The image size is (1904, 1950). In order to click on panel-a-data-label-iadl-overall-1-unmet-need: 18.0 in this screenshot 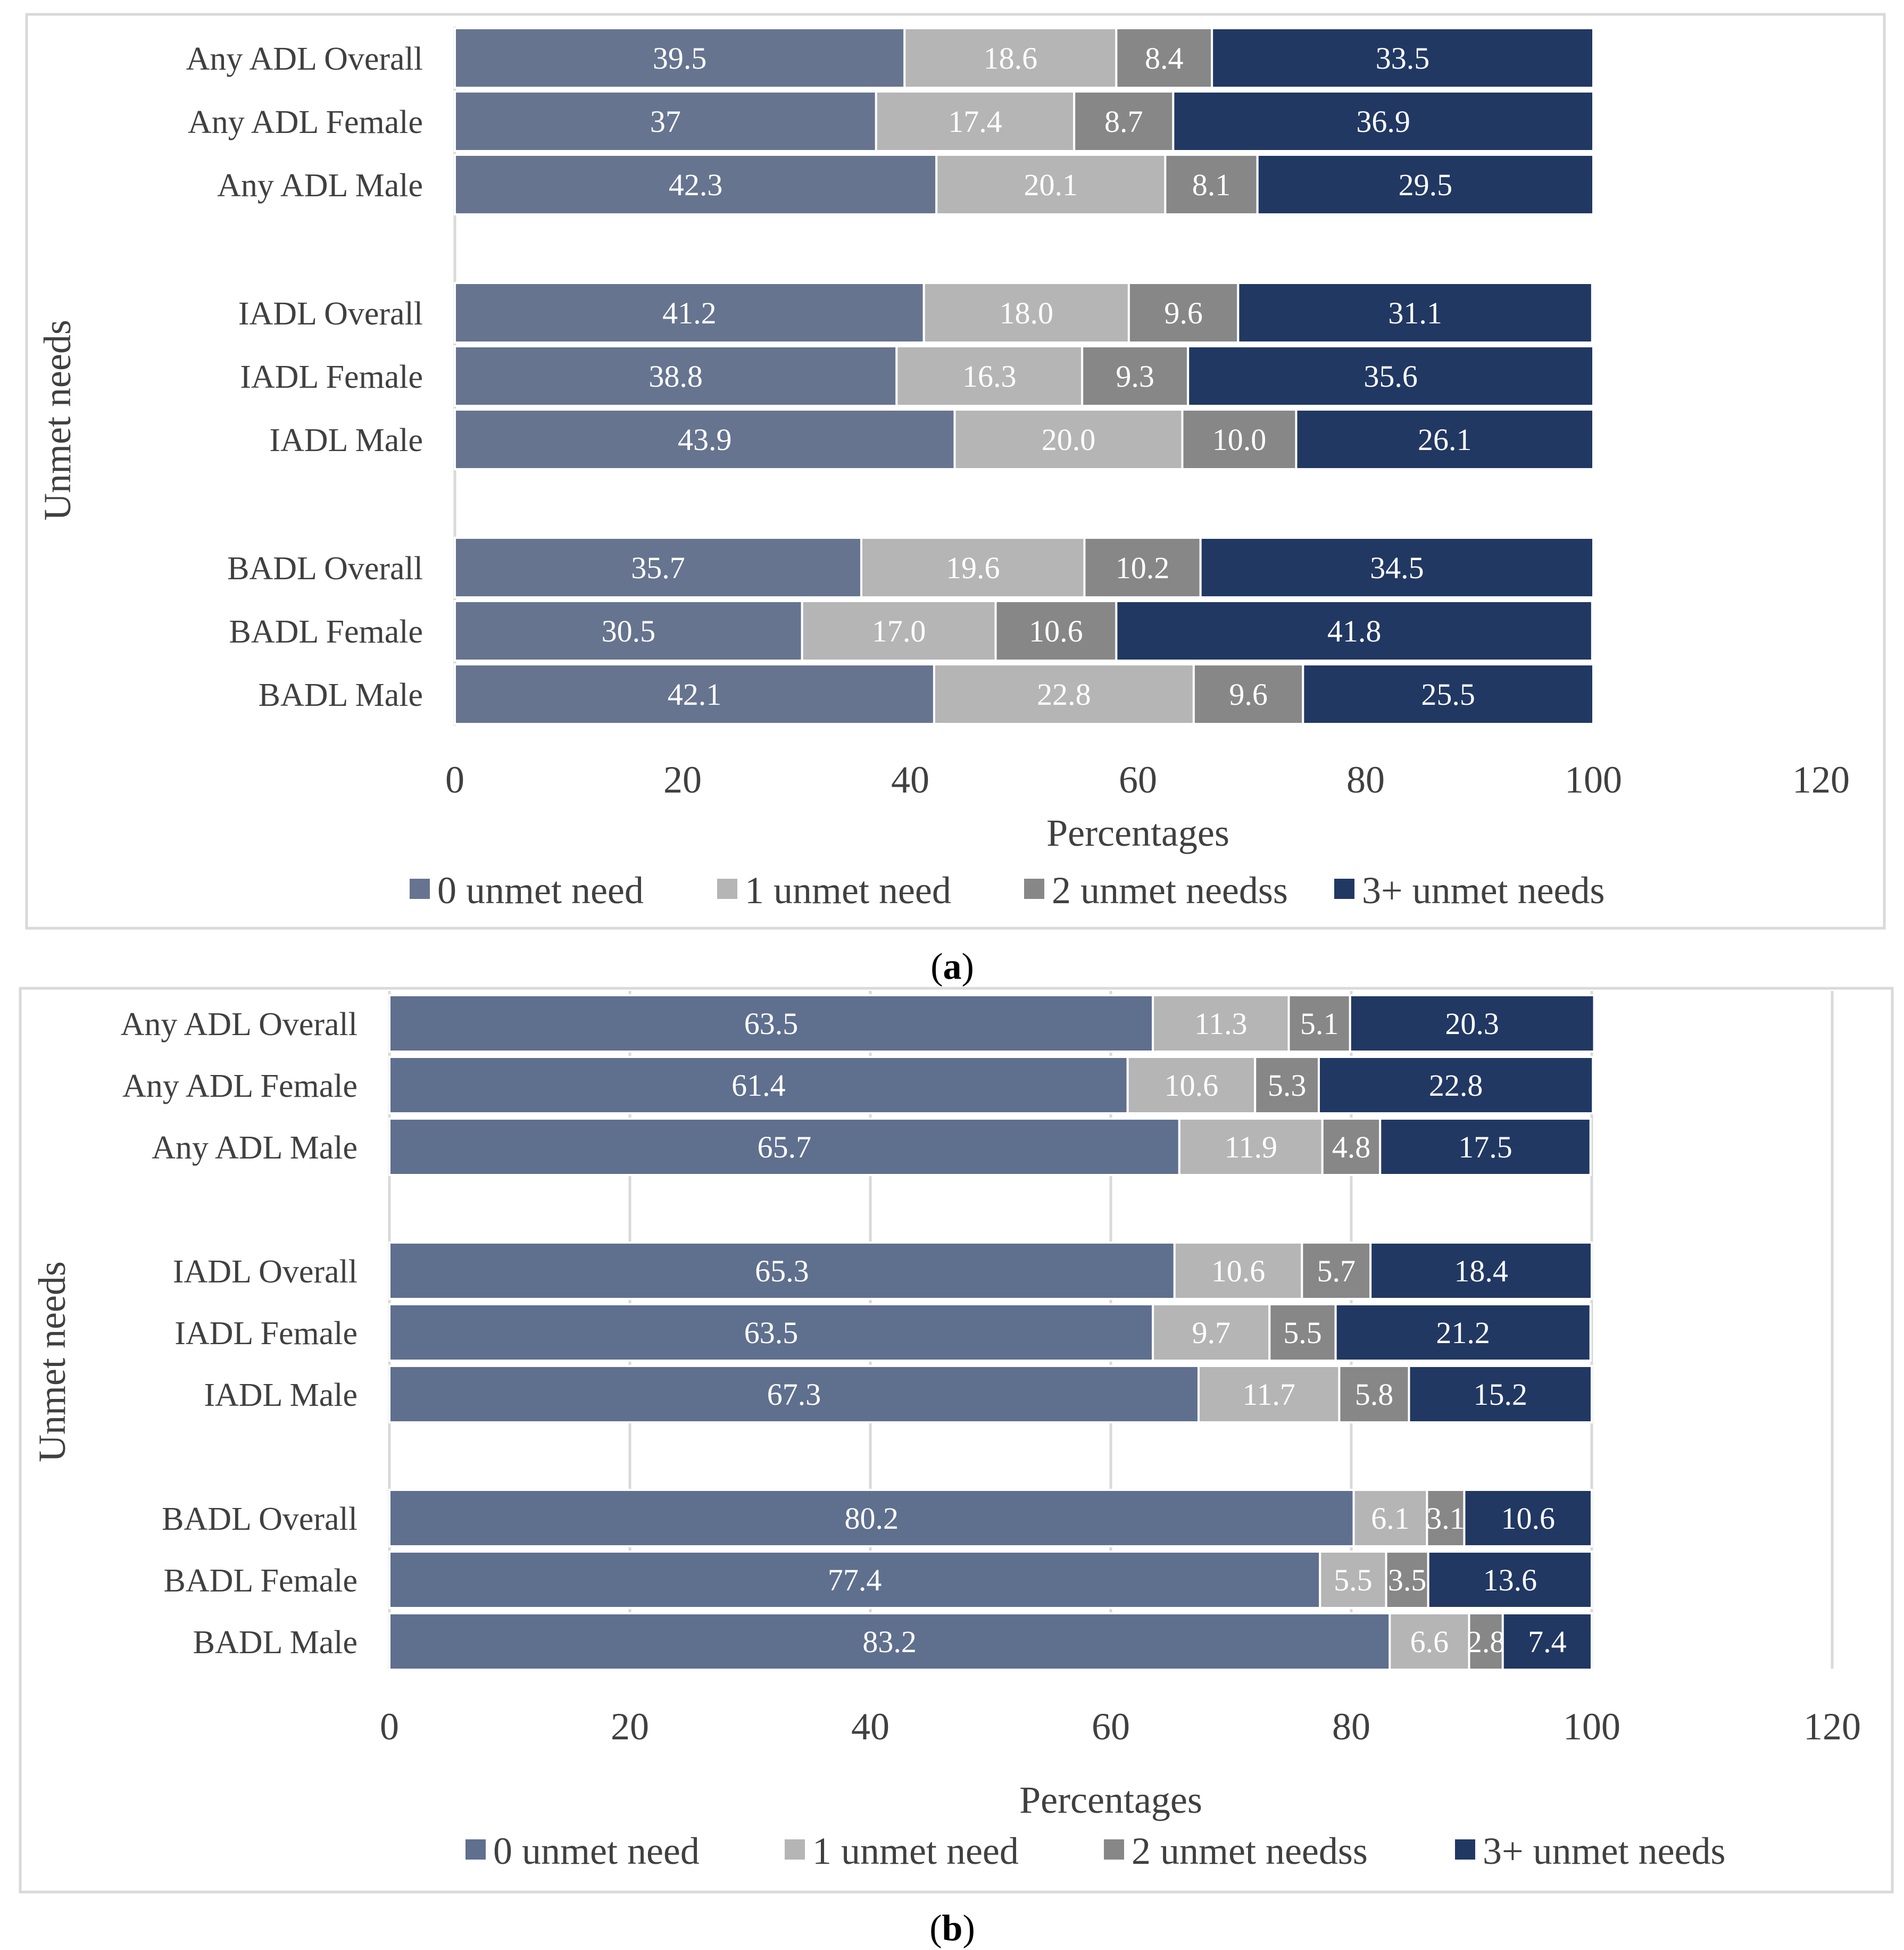, I will do `click(1027, 313)`.